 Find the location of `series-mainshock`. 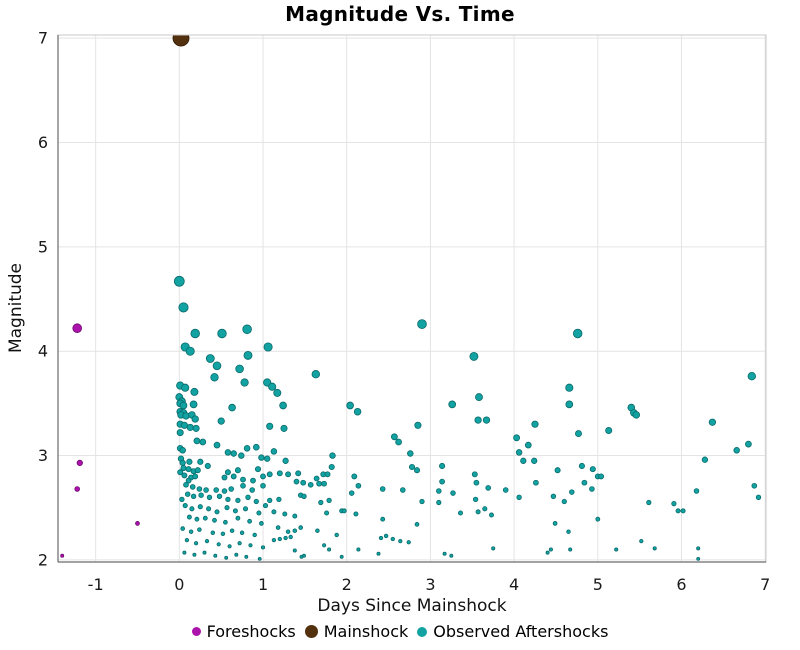

series-mainshock is located at coordinates (181, 41).